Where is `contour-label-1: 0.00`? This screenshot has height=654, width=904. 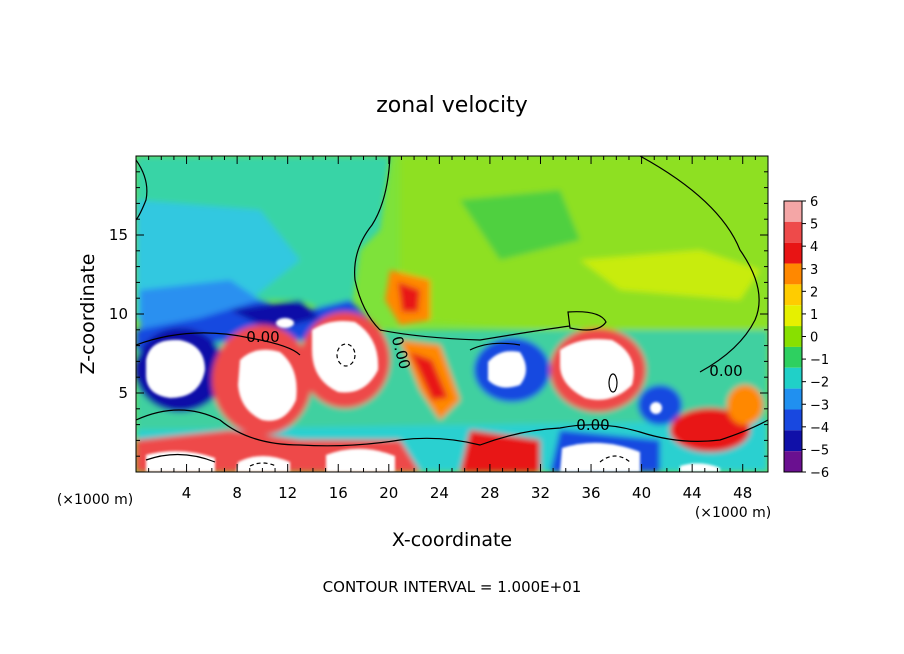 contour-label-1: 0.00 is located at coordinates (262, 337).